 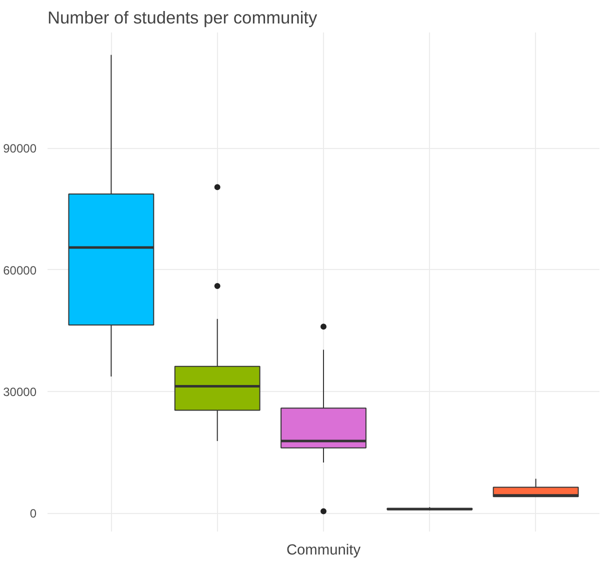 I want to click on x-axis-title: Community, so click(x=324, y=550).